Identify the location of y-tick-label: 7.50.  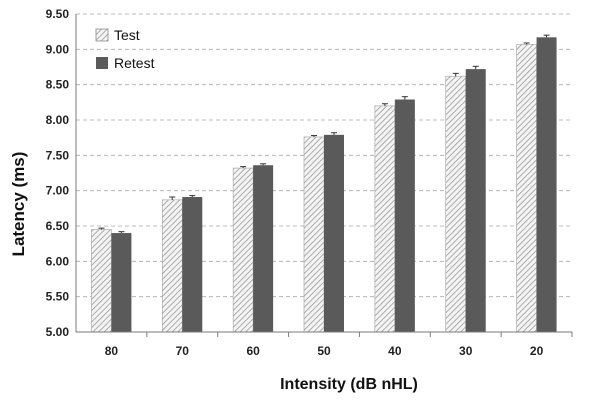
(58, 155).